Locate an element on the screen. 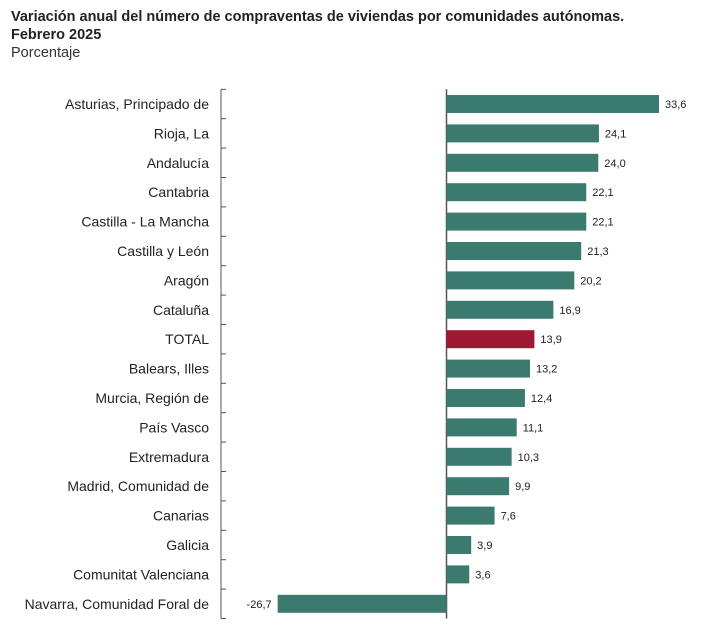 This screenshot has height=625, width=702. category-label: Aragón is located at coordinates (186, 280).